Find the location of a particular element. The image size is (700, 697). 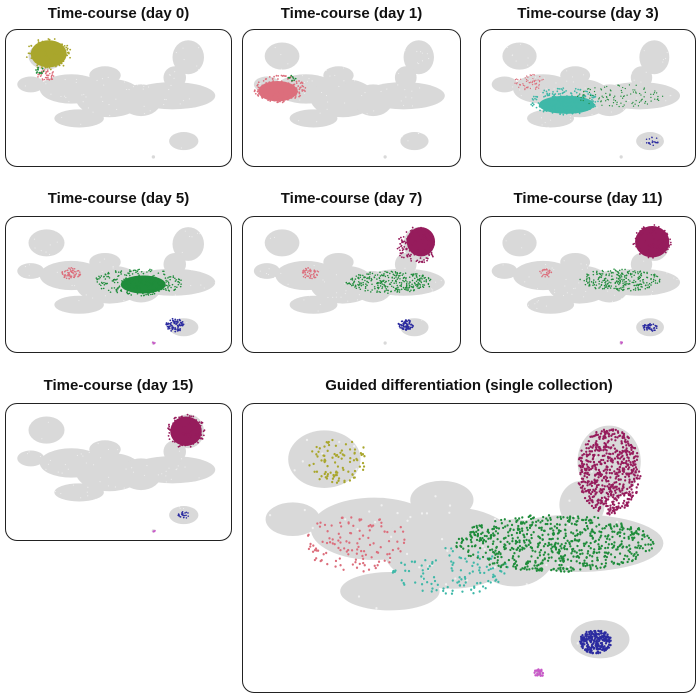

day15-cluster is located at coordinates (186, 431).